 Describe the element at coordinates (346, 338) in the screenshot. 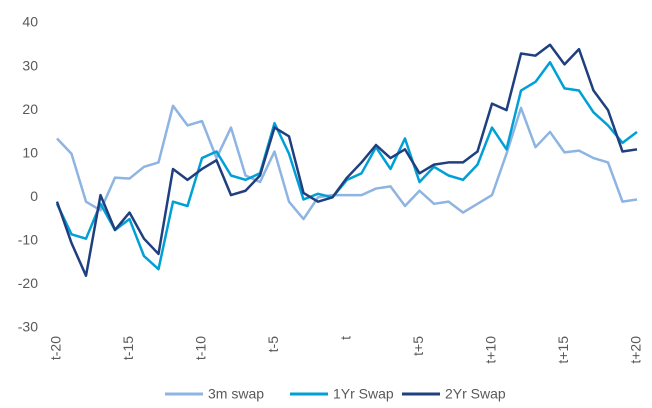

I see `x-tick-label: t` at that location.